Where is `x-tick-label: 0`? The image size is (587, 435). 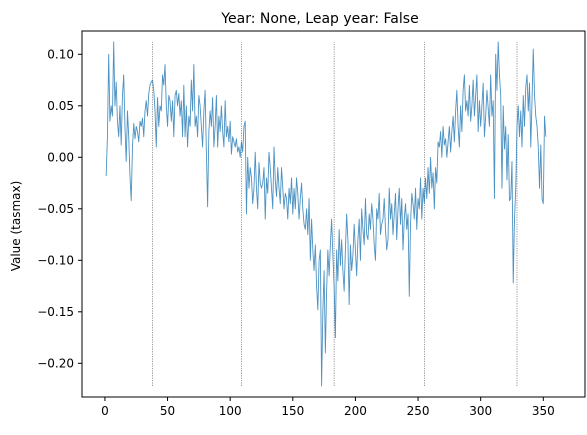 x-tick-label: 0 is located at coordinates (105, 411).